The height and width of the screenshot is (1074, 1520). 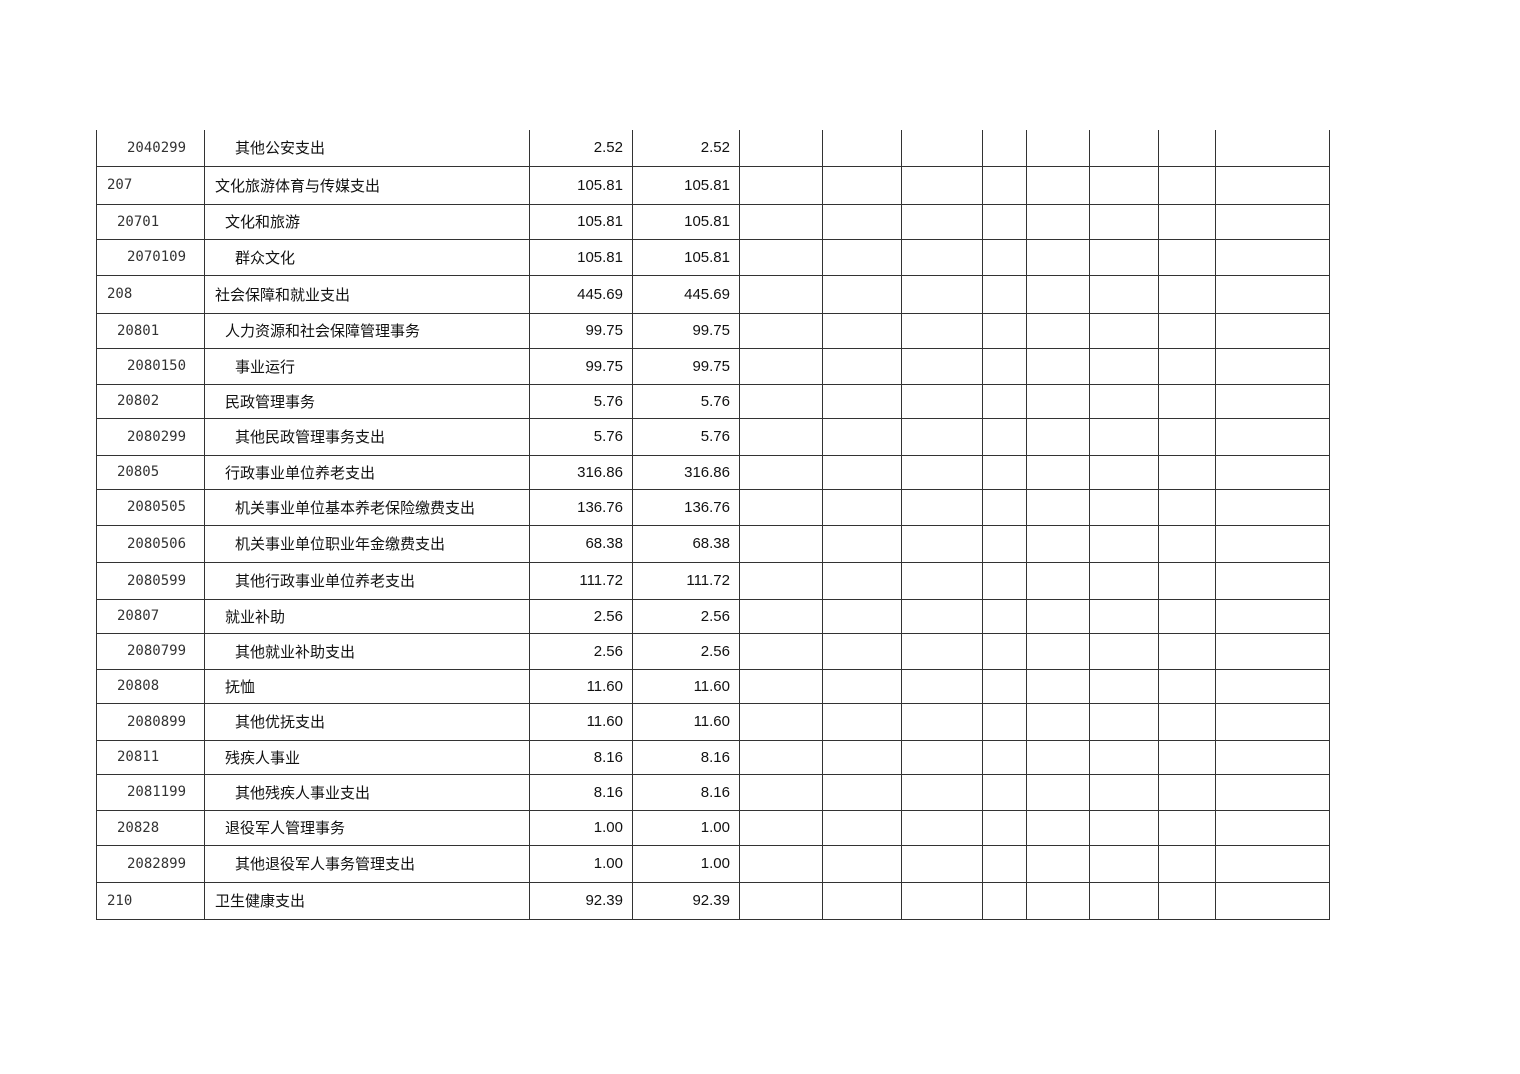 What do you see at coordinates (686, 366) in the screenshot?
I see `basic-expenditure: 99.75` at bounding box center [686, 366].